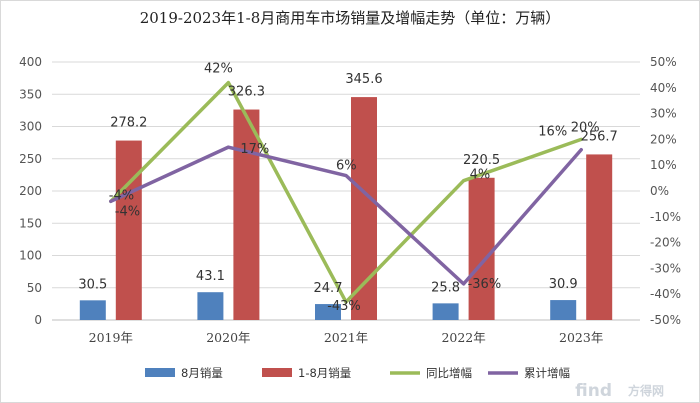 The height and width of the screenshot is (403, 700). I want to click on legend-label: 同比增幅, so click(449, 373).